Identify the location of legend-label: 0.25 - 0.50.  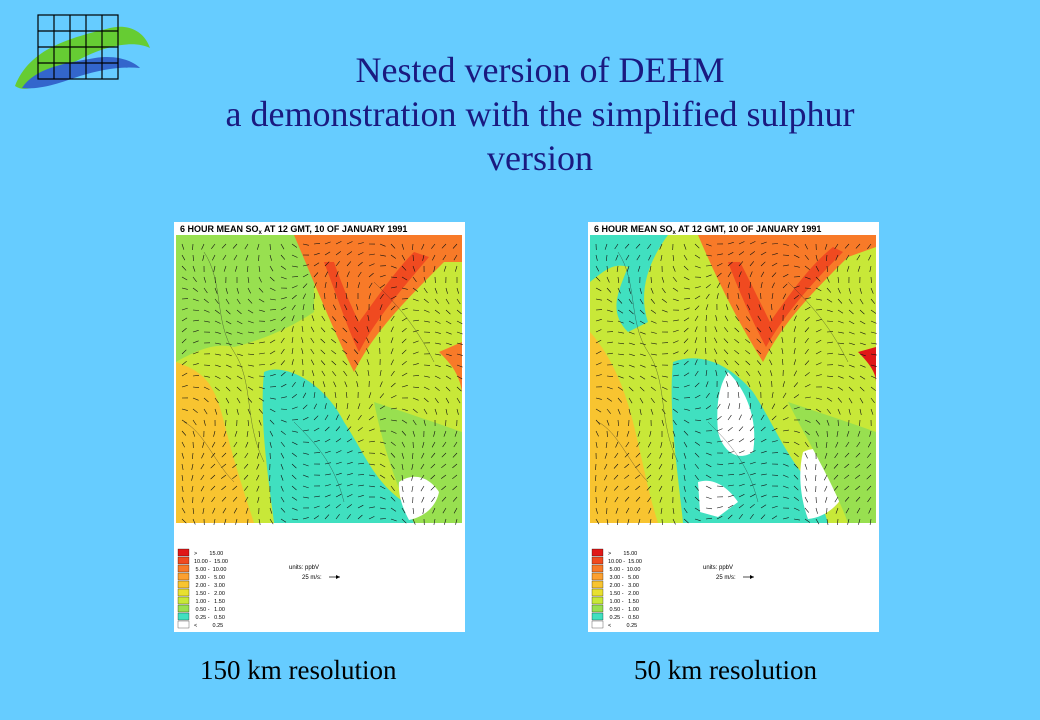
(623, 618).